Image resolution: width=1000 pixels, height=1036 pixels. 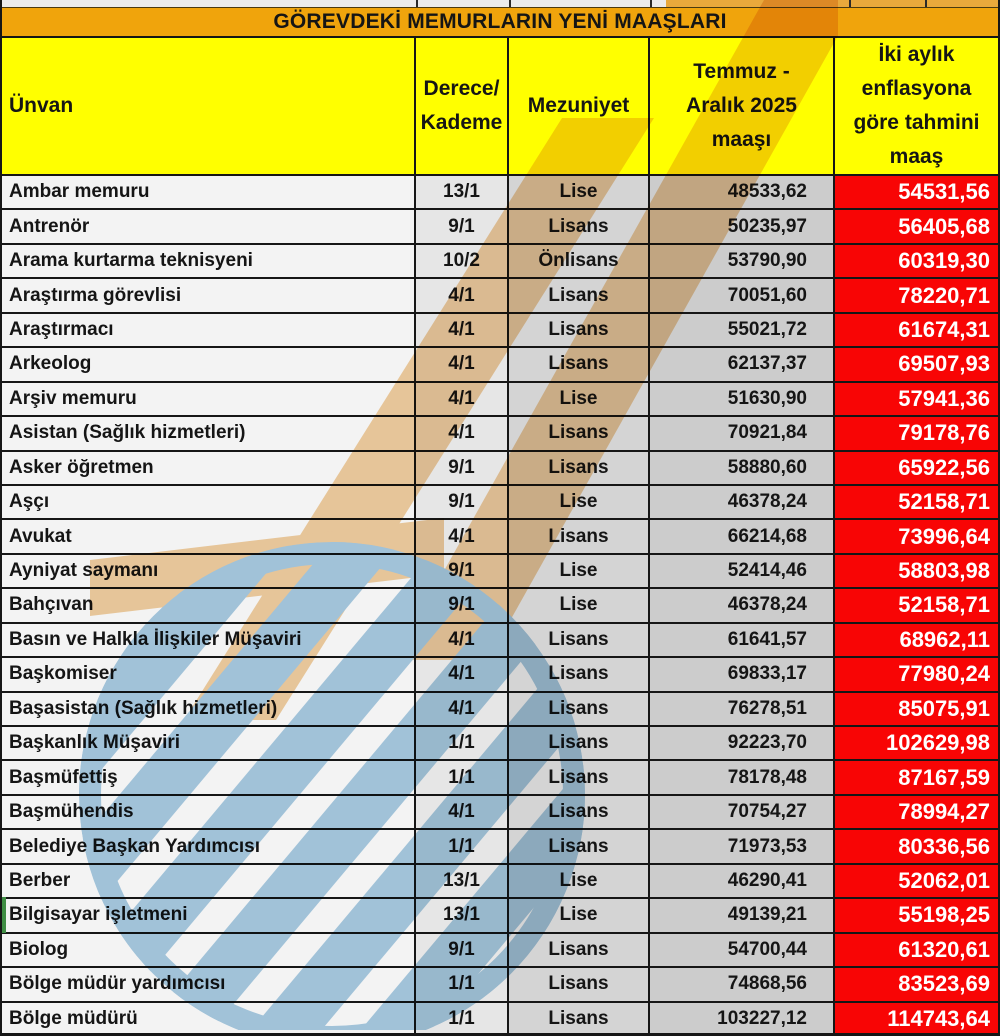 I want to click on header-unvan: Ünvan, so click(x=209, y=106).